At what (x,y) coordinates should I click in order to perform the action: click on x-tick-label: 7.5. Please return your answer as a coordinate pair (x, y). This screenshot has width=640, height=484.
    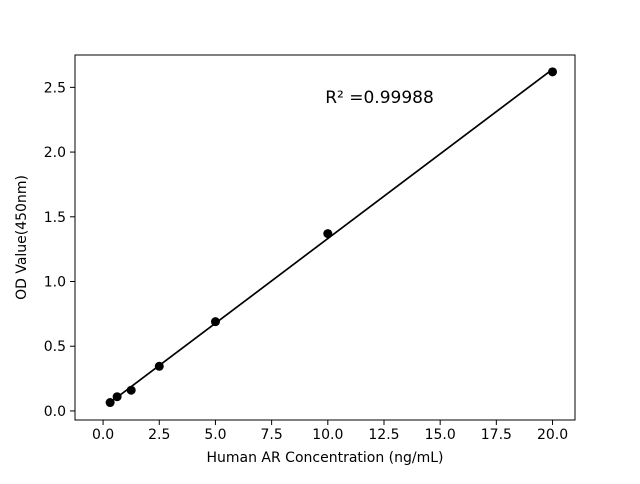
    Looking at the image, I should click on (271, 435).